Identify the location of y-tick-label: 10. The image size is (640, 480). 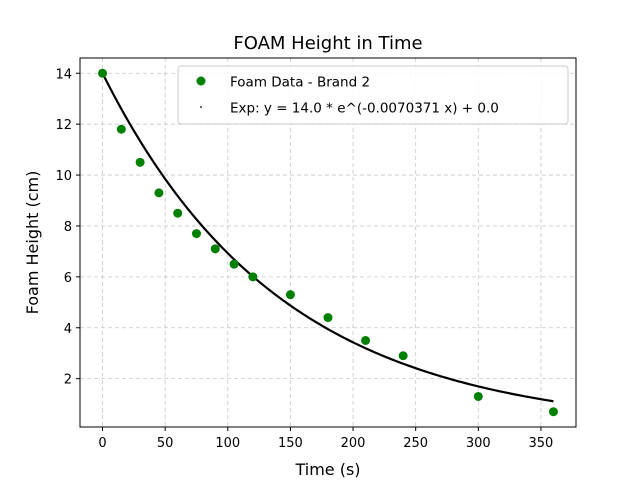
(63, 176).